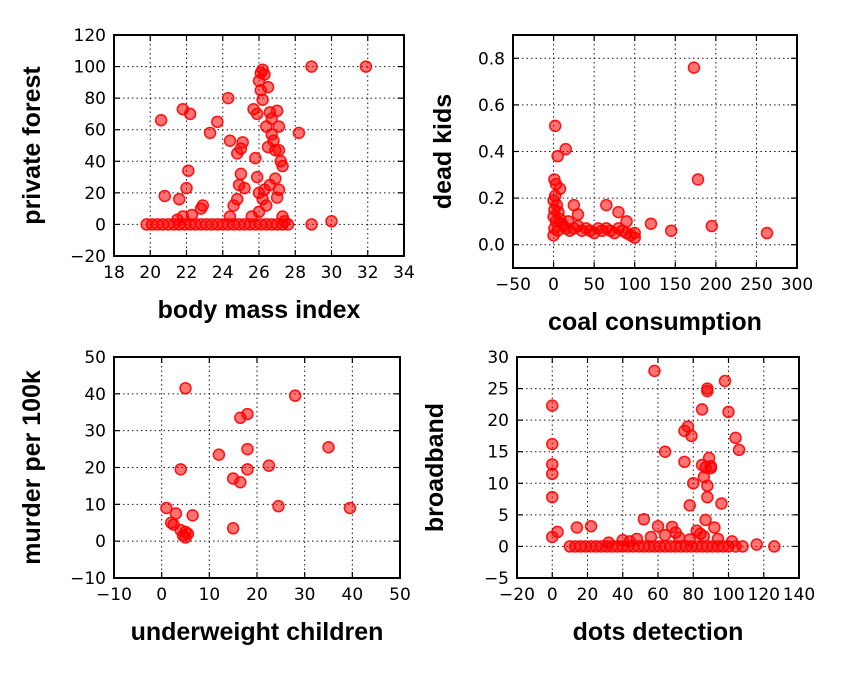  I want to click on y-axis-label: broadband, so click(435, 467).